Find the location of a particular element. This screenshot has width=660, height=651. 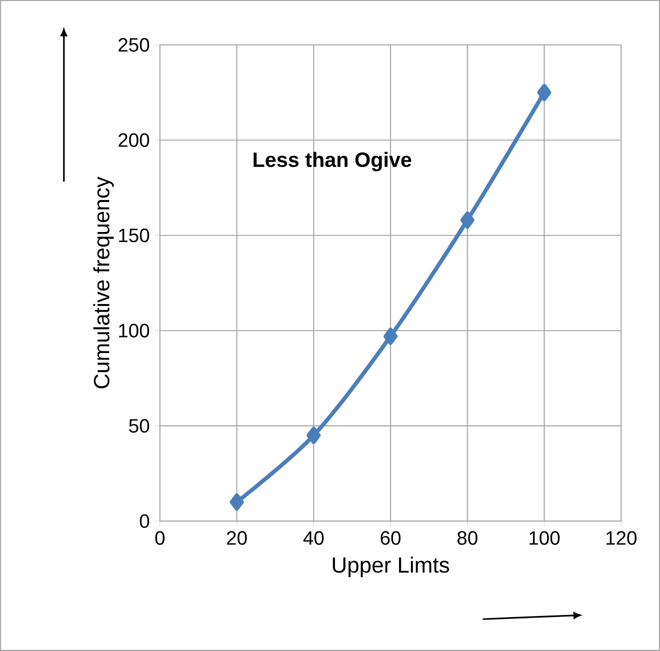

x-tick-label: 40 is located at coordinates (313, 538).